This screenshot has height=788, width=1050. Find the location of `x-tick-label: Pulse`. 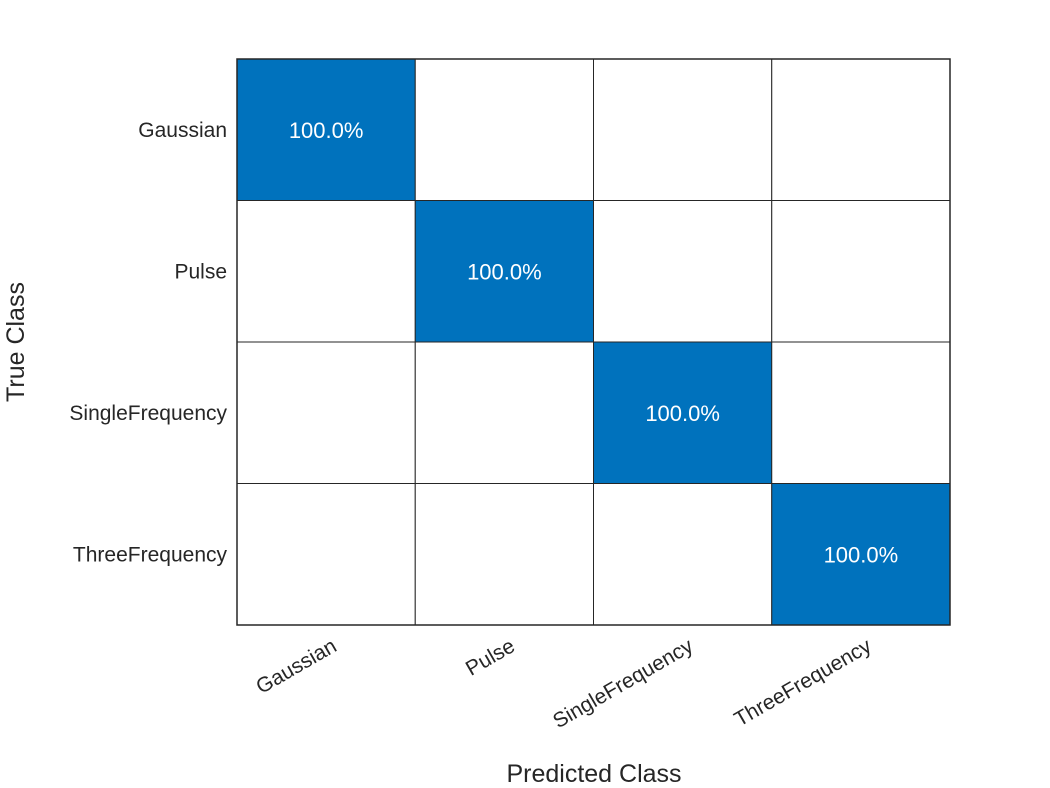

x-tick-label: Pulse is located at coordinates (490, 657).